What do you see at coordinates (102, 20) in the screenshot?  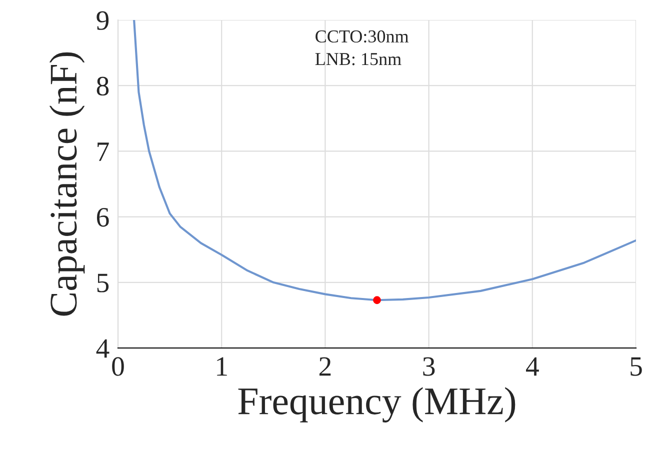 I see `y-tick-label: 9` at bounding box center [102, 20].